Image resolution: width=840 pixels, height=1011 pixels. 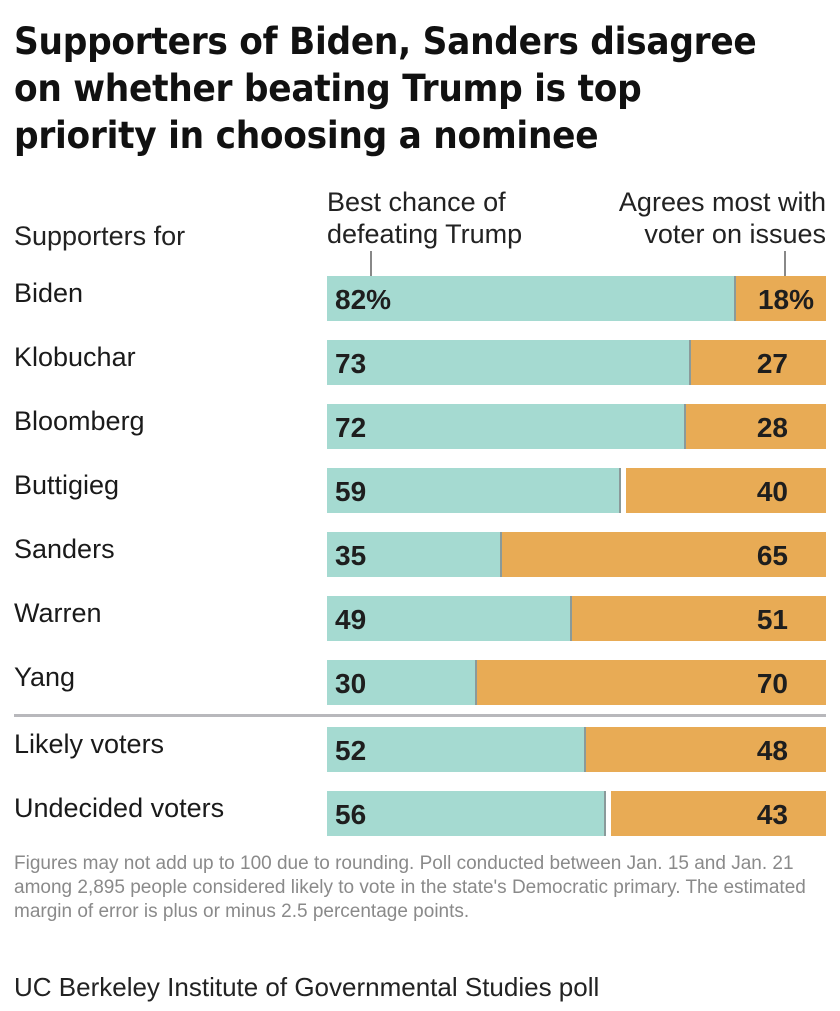 What do you see at coordinates (726, 490) in the screenshot?
I see `bar-agrees-on-issues-buttigieg` at bounding box center [726, 490].